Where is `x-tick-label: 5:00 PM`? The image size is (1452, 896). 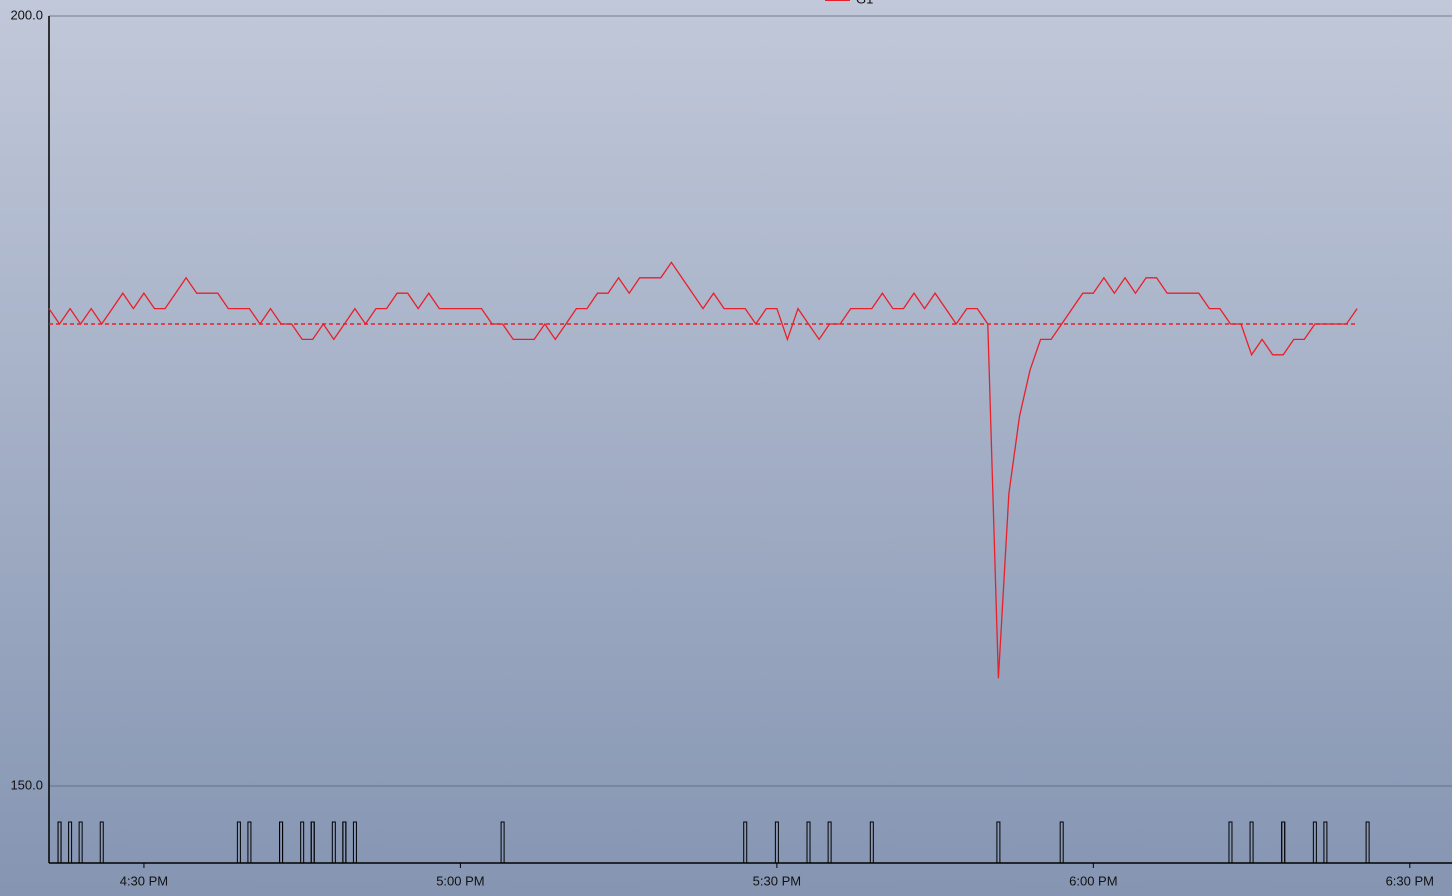
x-tick-label: 5:00 PM is located at coordinates (460, 880).